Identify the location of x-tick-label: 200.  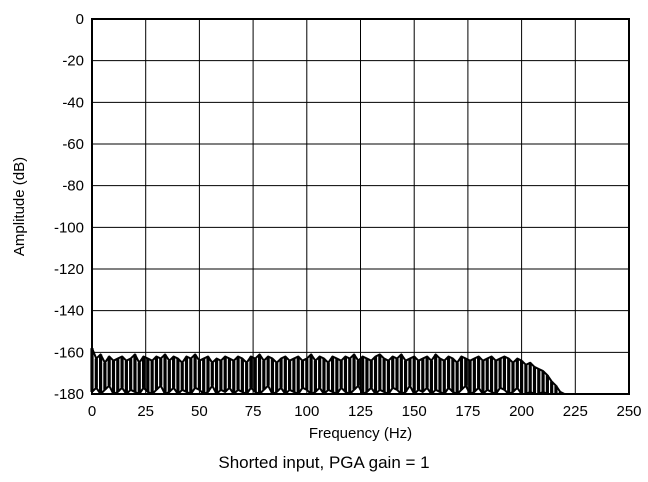
(521, 411).